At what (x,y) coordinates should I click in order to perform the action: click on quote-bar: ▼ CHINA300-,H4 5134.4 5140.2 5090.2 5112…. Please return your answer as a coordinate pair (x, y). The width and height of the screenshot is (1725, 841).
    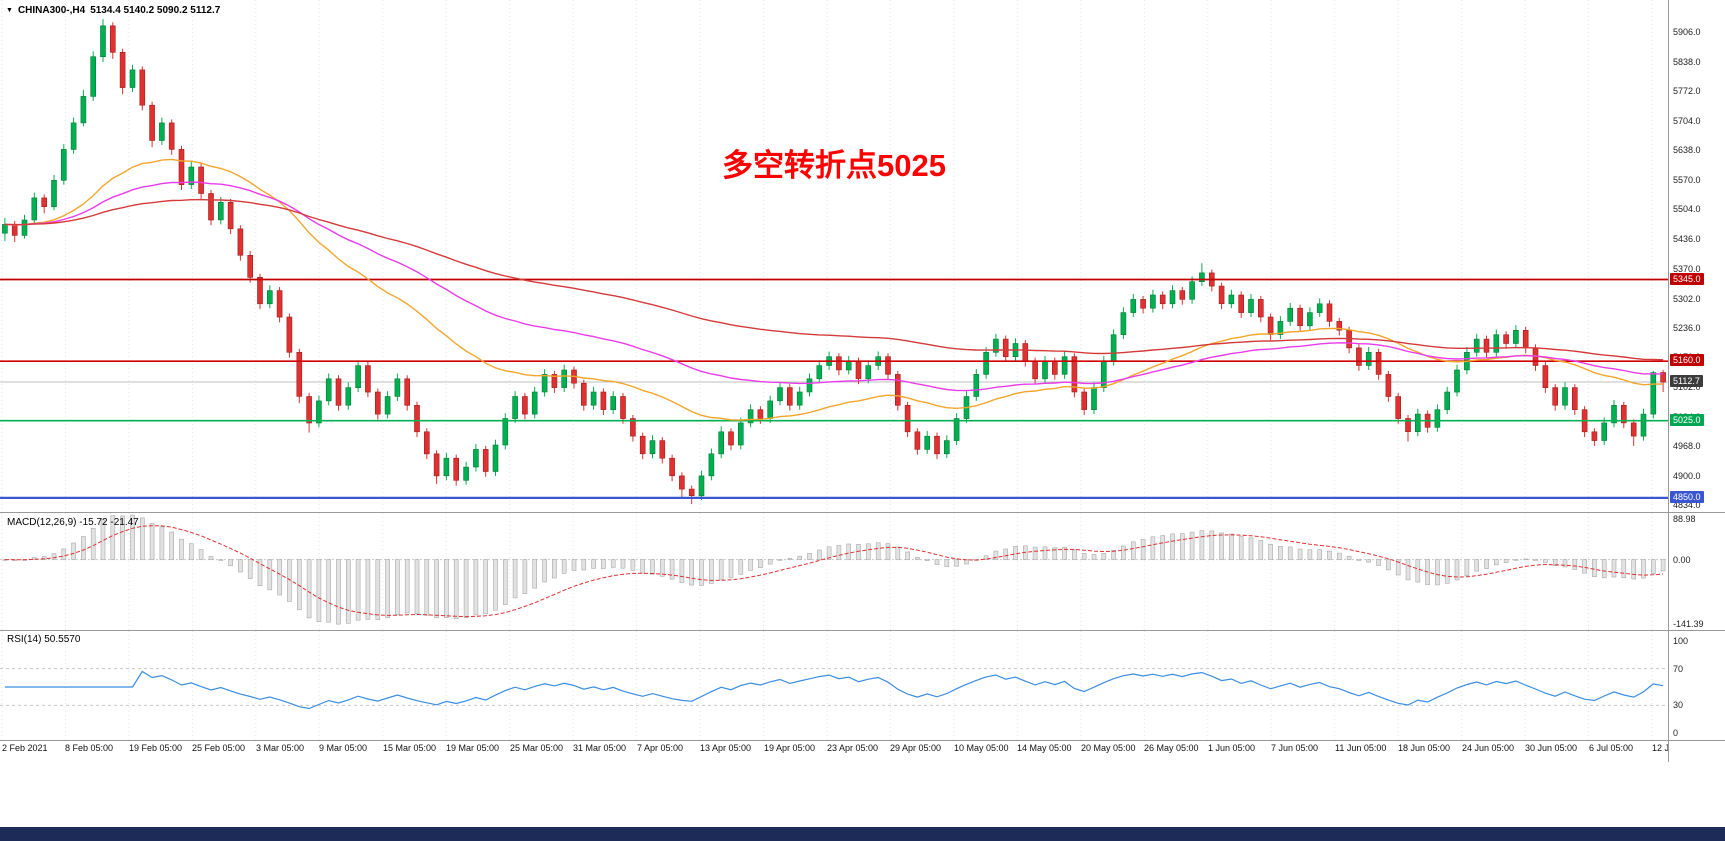
    Looking at the image, I should click on (113, 10).